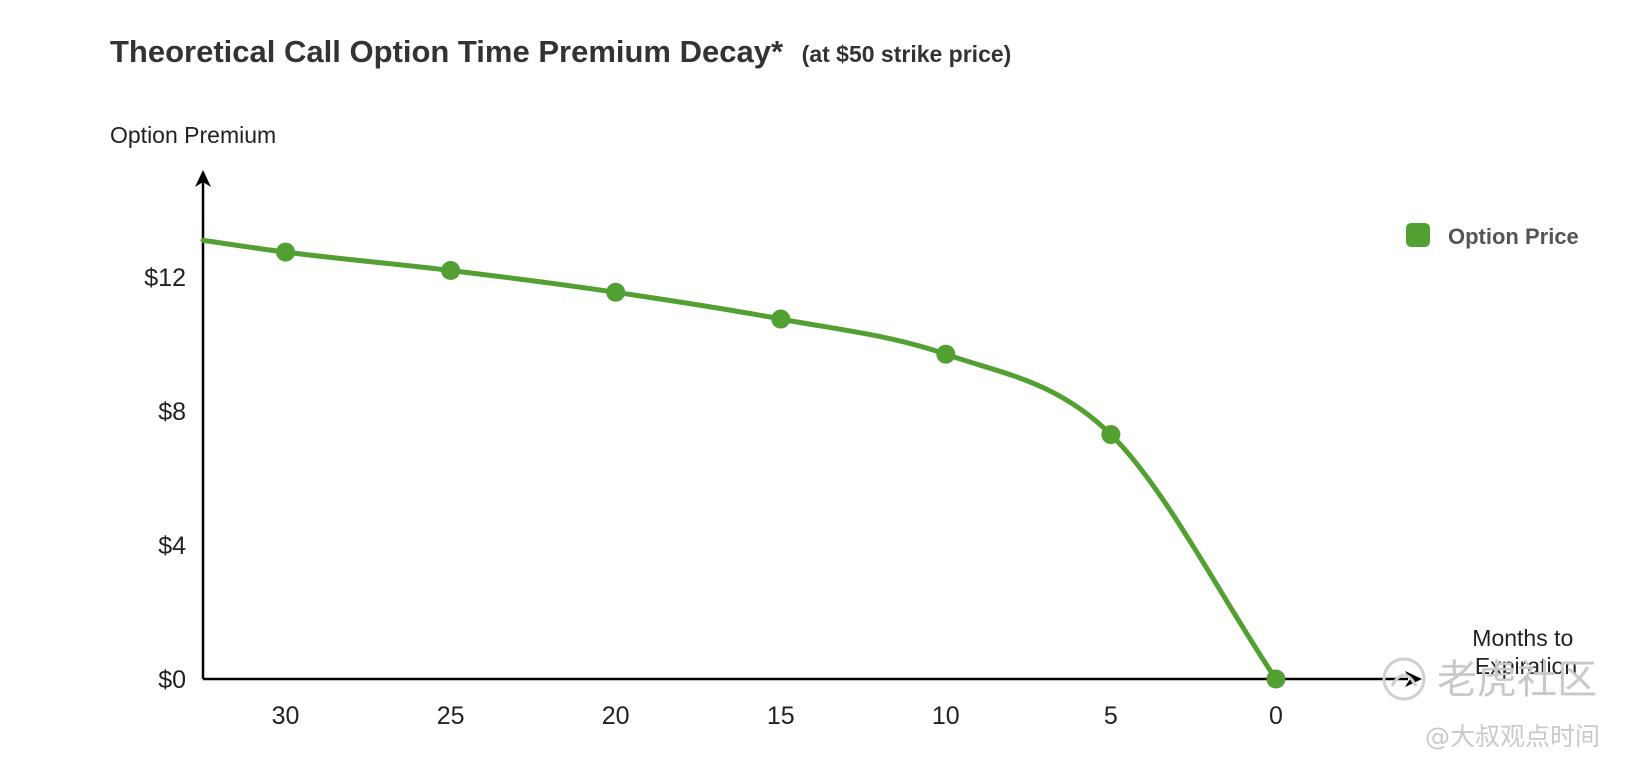 Image resolution: width=1632 pixels, height=770 pixels. What do you see at coordinates (172, 680) in the screenshot?
I see `y-tick-label: $0` at bounding box center [172, 680].